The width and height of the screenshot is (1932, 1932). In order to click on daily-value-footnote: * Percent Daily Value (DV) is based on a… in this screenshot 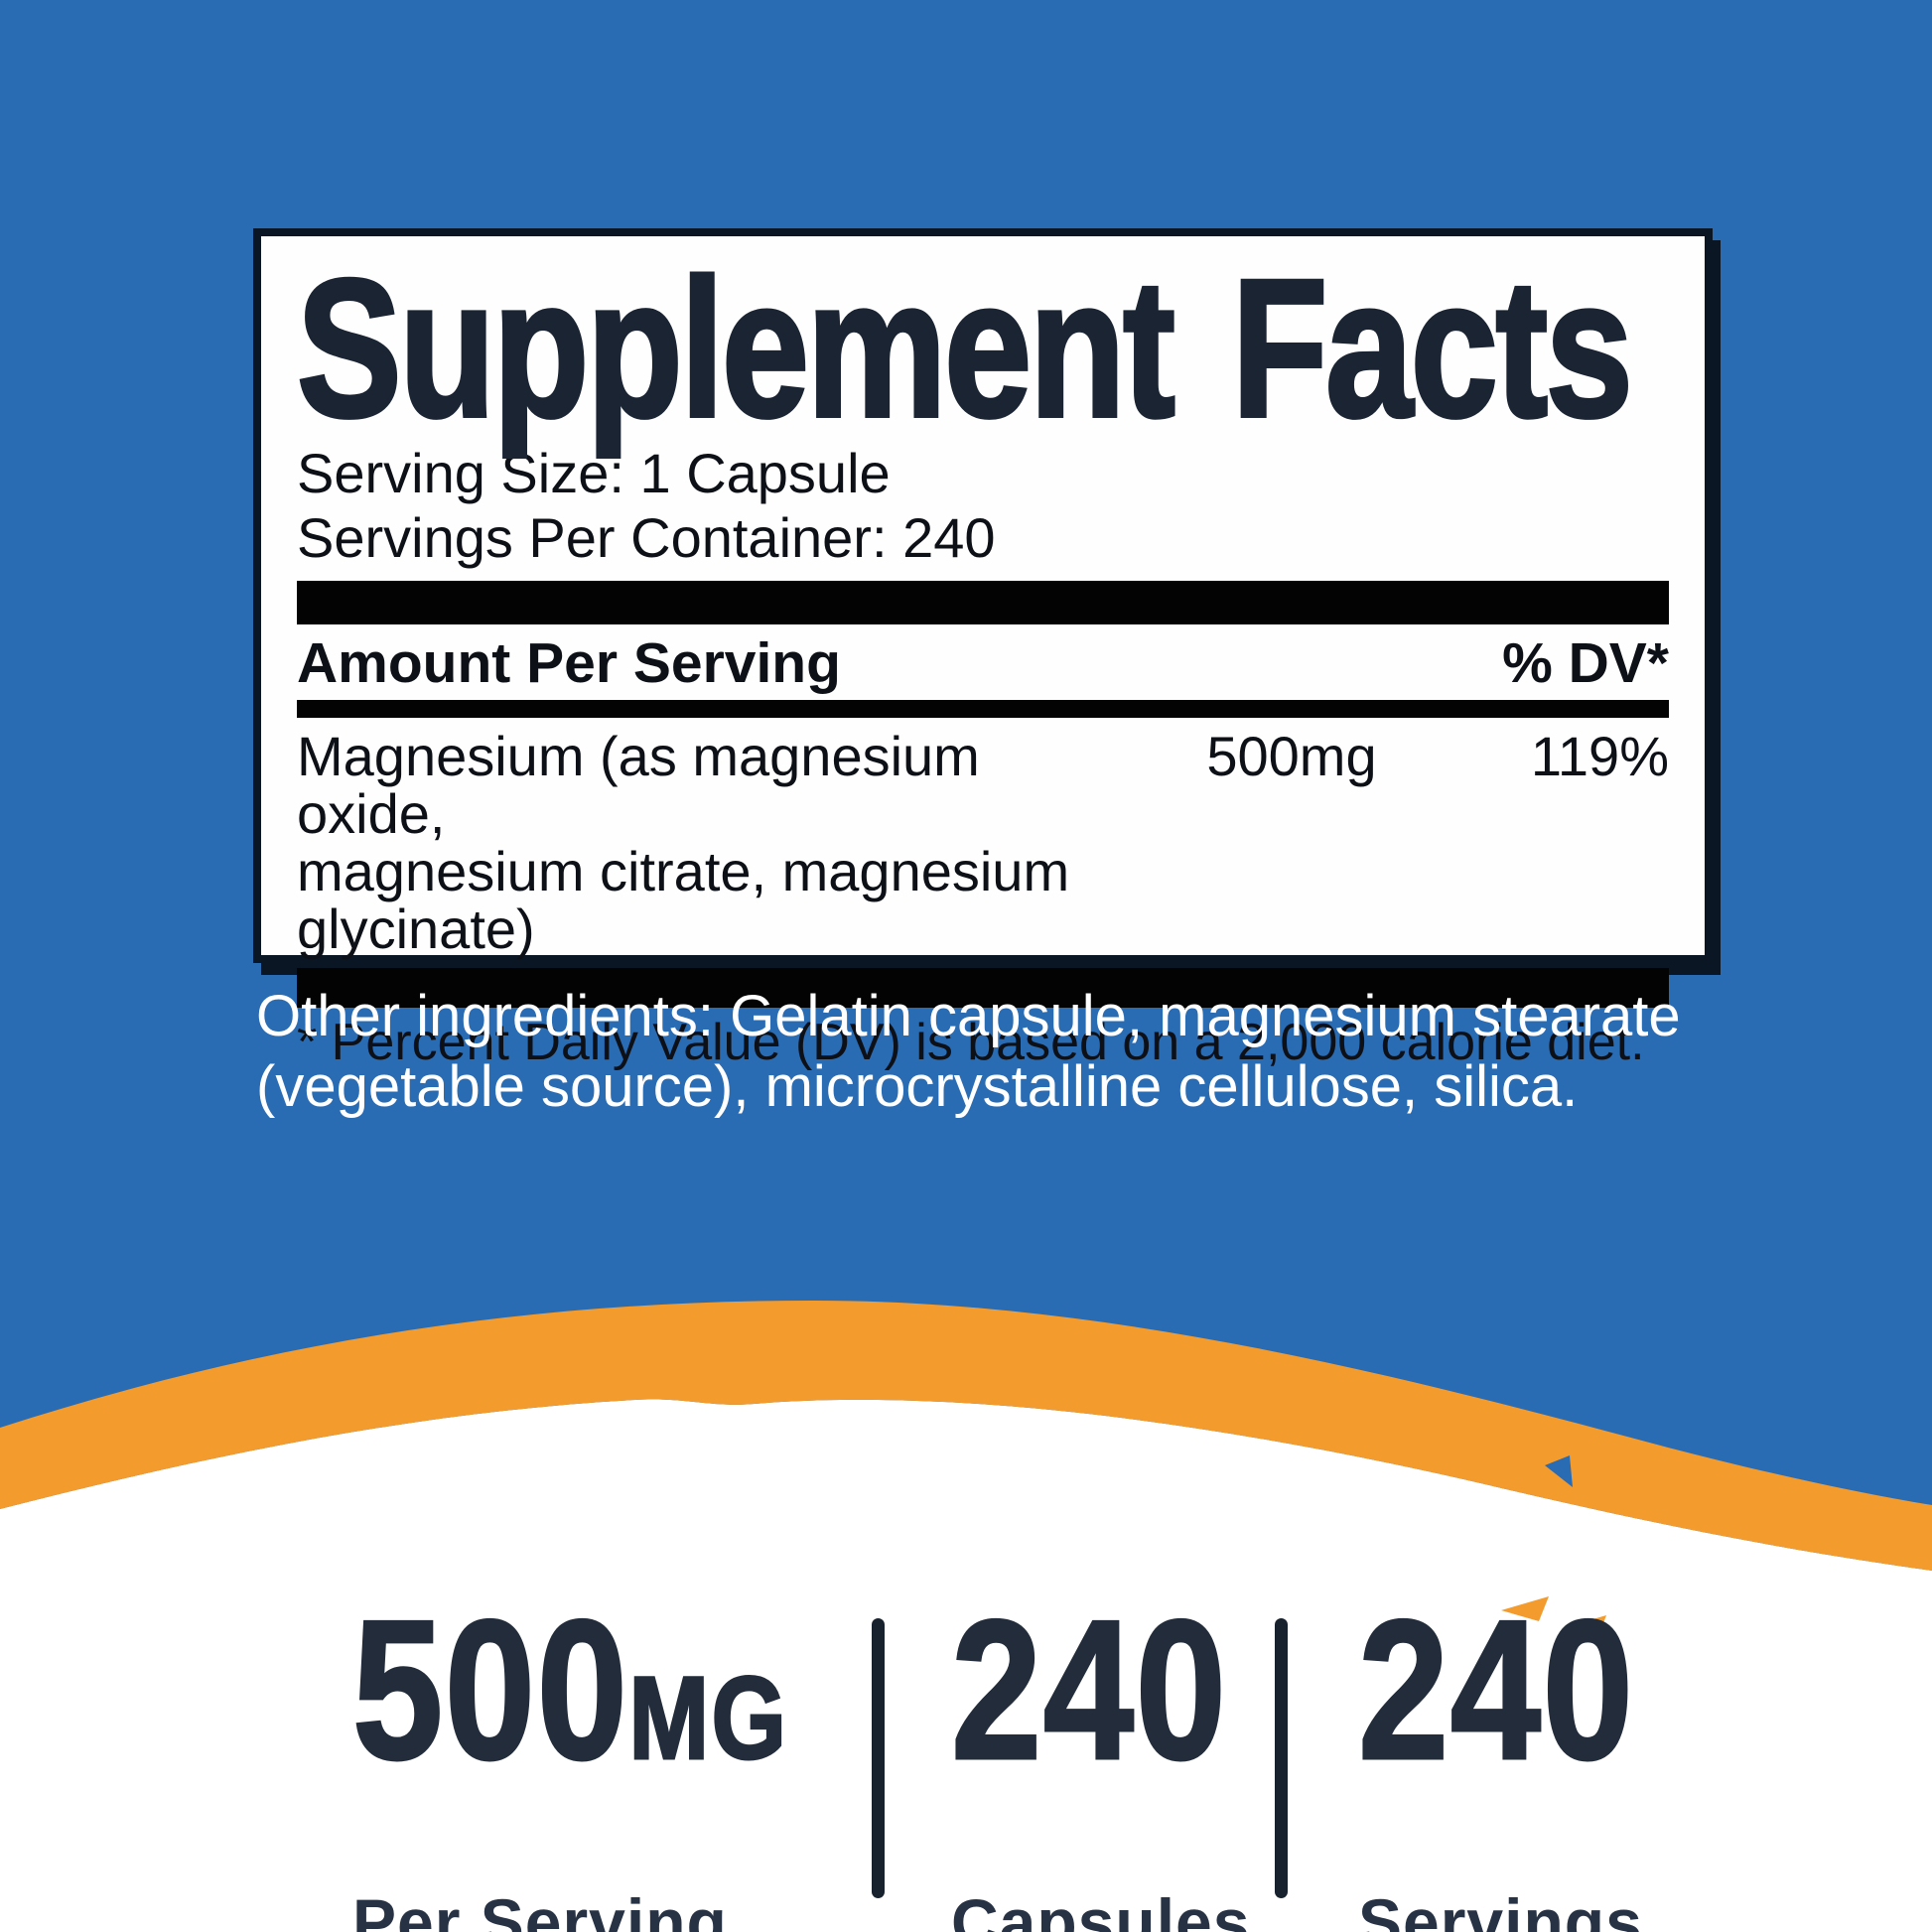, I will do `click(971, 1042)`.